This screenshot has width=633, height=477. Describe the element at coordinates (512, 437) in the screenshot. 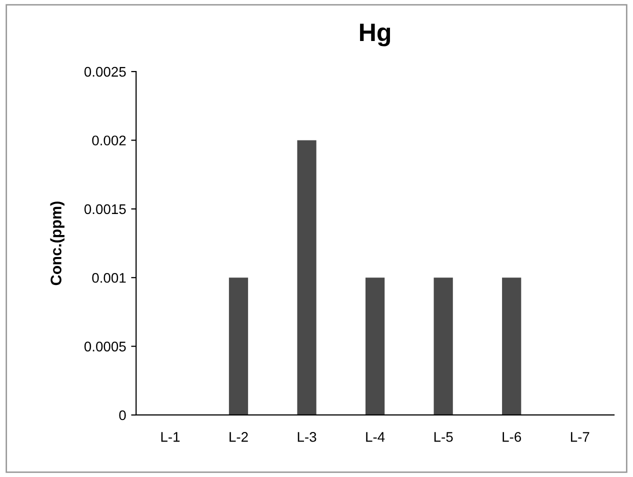

I see `x-tick-label: L-6` at that location.